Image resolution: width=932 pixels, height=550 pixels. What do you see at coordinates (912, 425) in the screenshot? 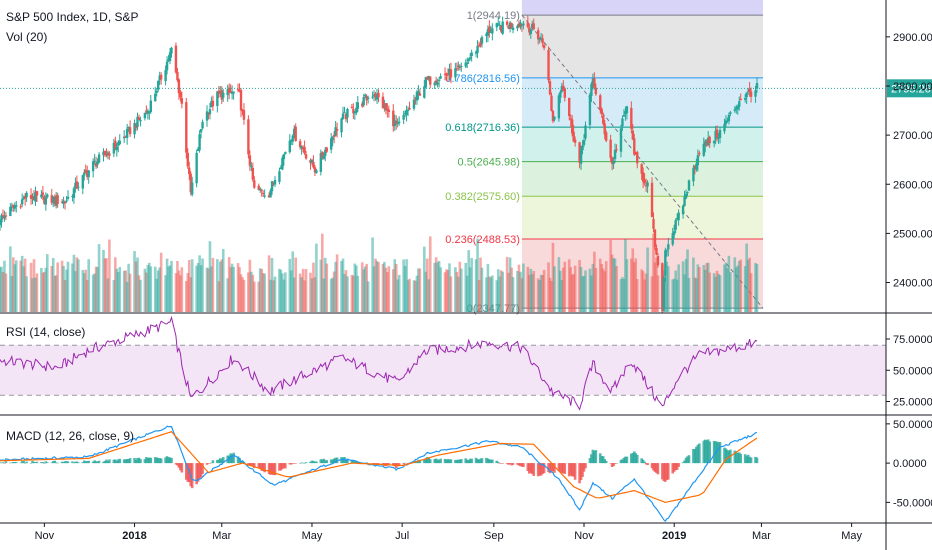
I see `macd-tick-label: 50.0000` at bounding box center [912, 425].